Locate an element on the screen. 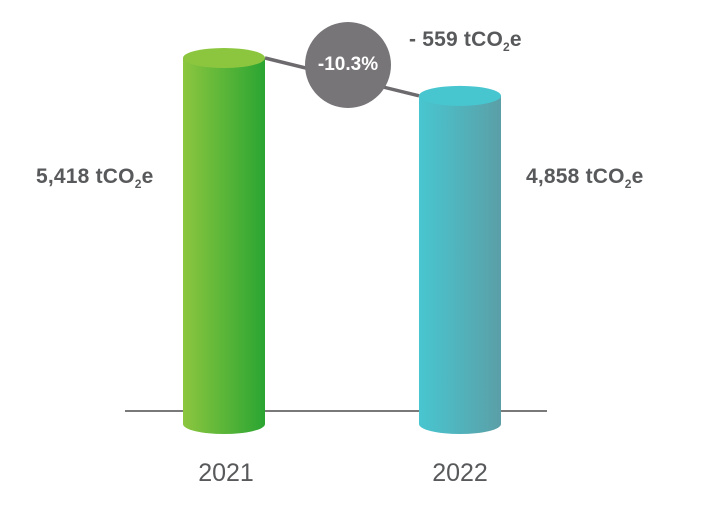 The height and width of the screenshot is (509, 709). change-percent-label: -10.3% is located at coordinates (348, 64).